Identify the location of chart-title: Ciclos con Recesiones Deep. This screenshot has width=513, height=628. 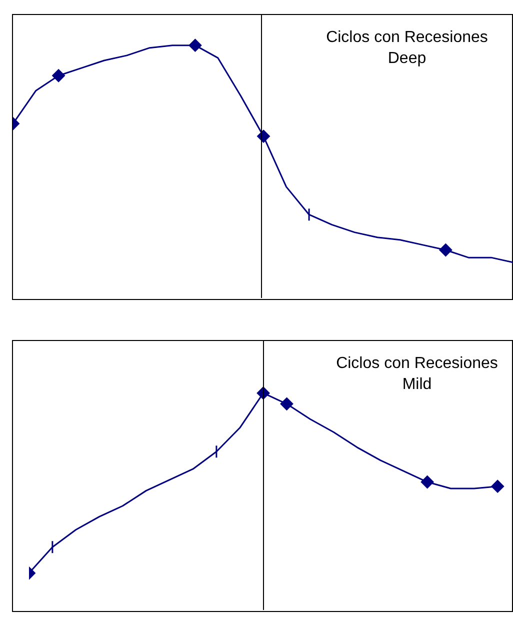
(407, 48).